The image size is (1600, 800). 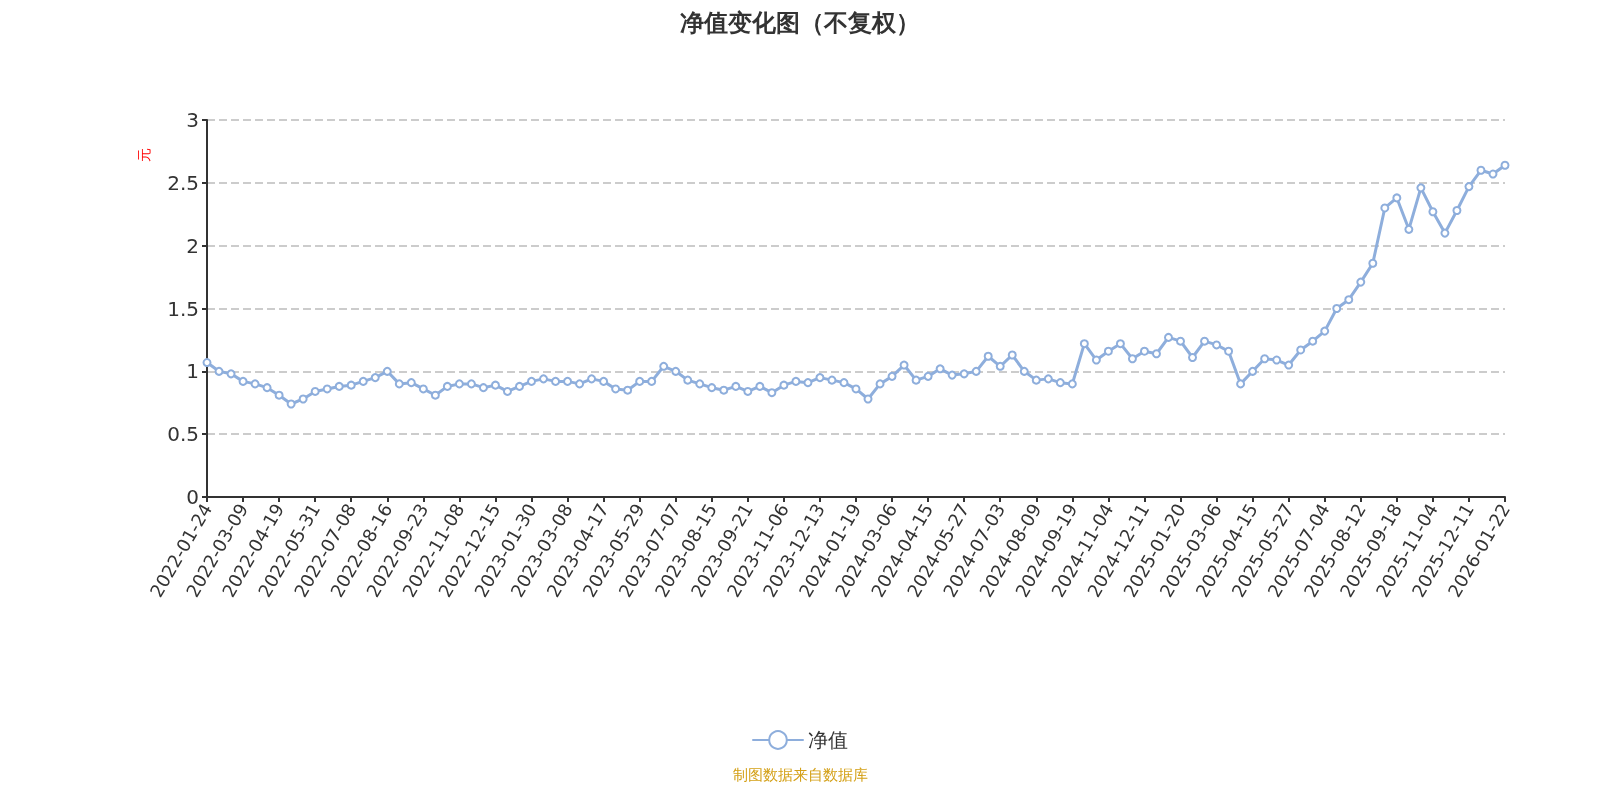 What do you see at coordinates (183, 434) in the screenshot?
I see `y-tick-label: 0.5` at bounding box center [183, 434].